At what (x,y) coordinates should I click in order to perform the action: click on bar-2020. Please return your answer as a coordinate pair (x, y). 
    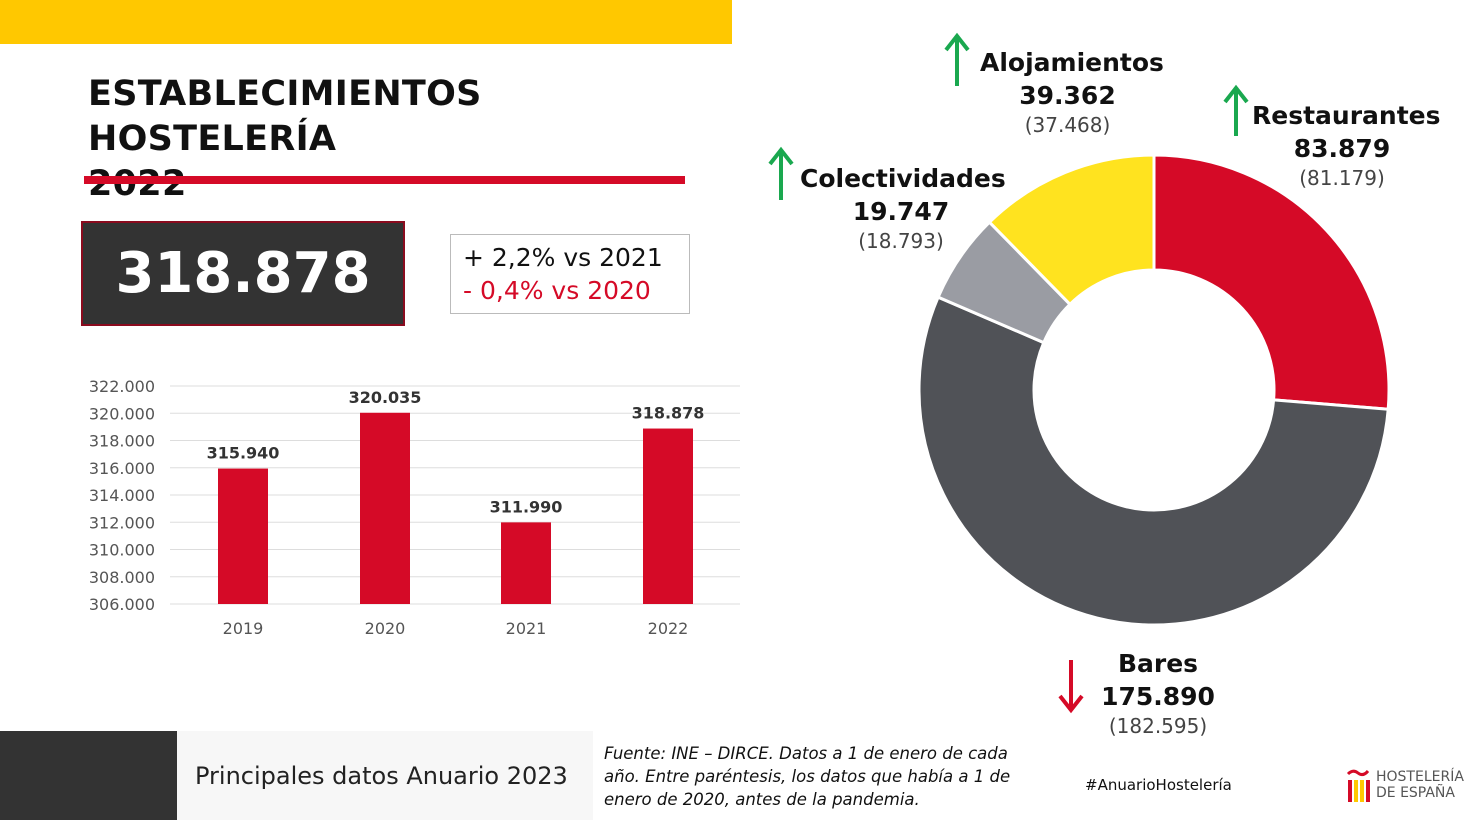
    Looking at the image, I should click on (385, 508).